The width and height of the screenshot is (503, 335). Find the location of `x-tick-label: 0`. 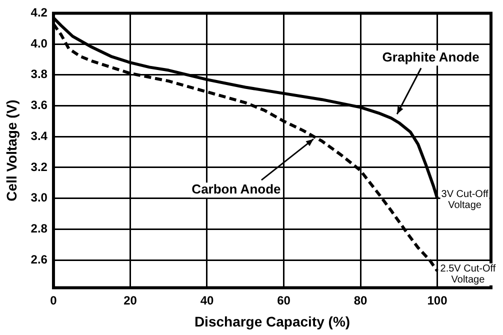

x-tick-label: 0 is located at coordinates (54, 300).